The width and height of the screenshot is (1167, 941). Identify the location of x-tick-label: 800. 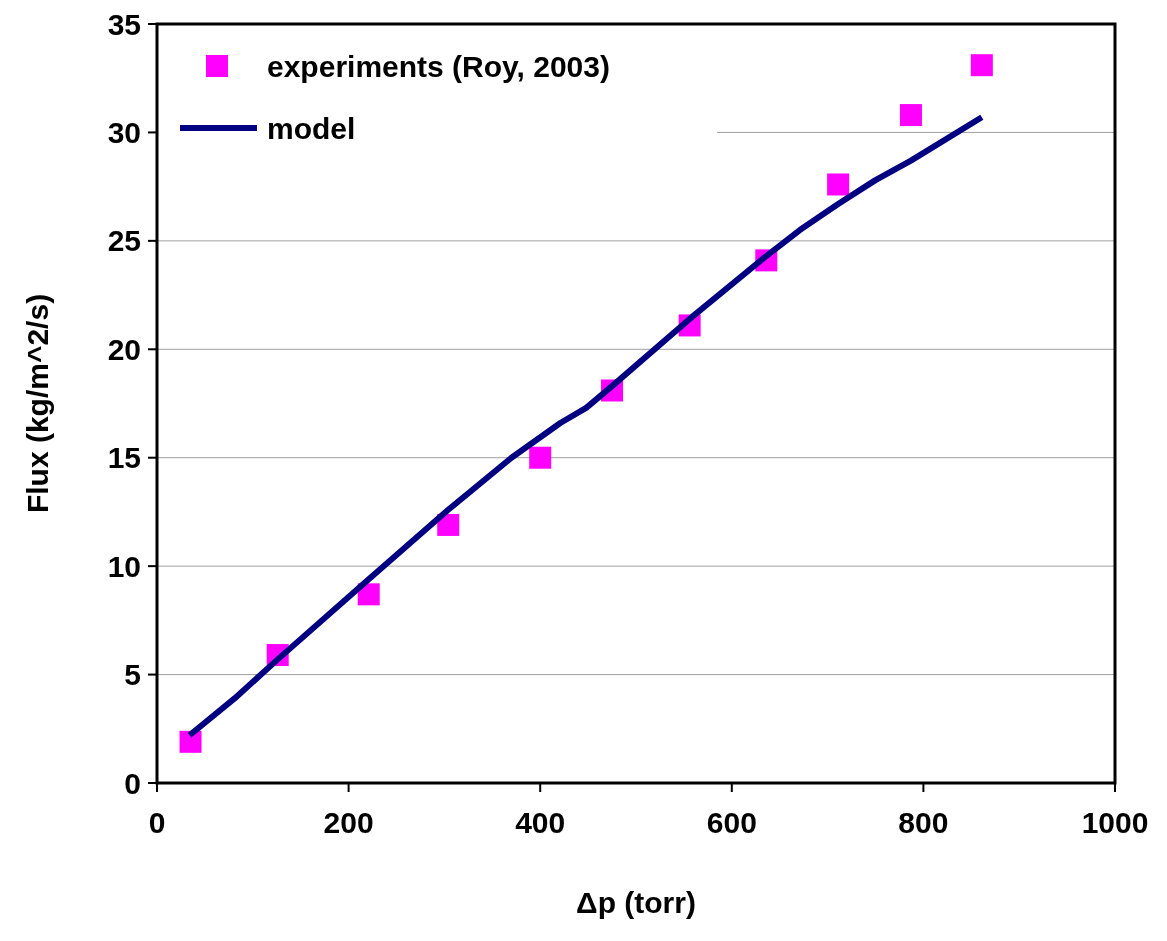
(923, 822).